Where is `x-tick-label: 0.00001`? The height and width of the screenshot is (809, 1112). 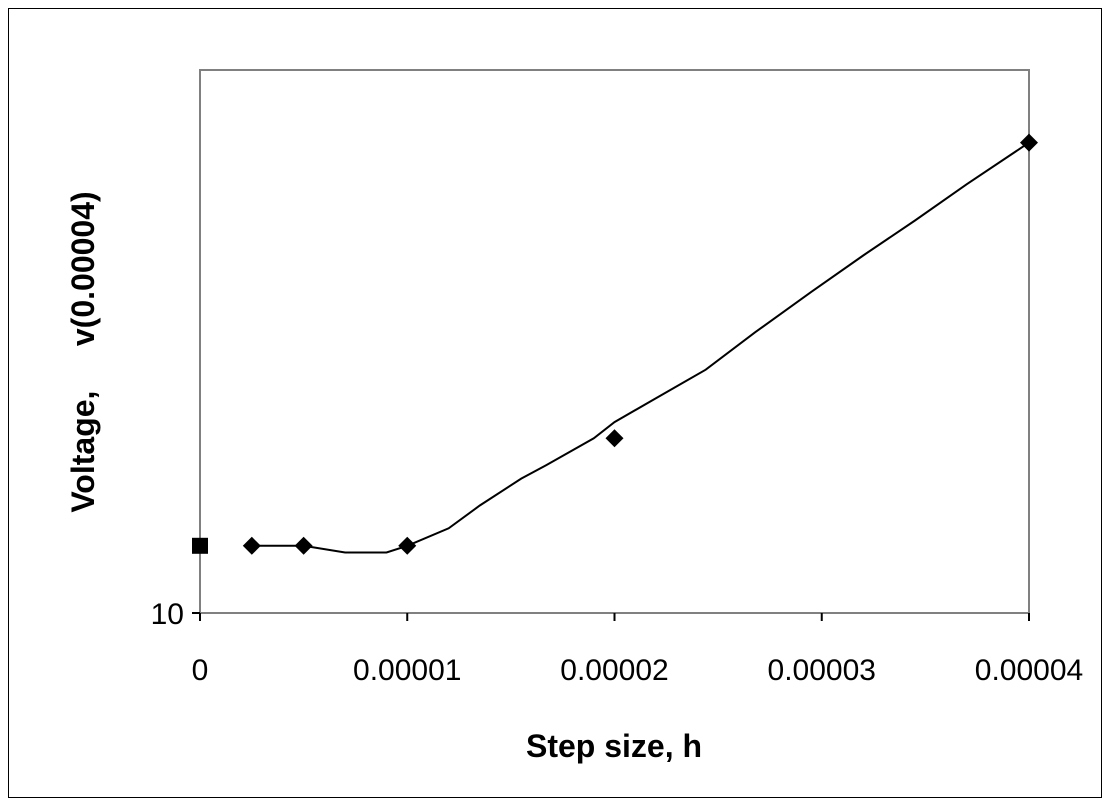
x-tick-label: 0.00001 is located at coordinates (407, 670).